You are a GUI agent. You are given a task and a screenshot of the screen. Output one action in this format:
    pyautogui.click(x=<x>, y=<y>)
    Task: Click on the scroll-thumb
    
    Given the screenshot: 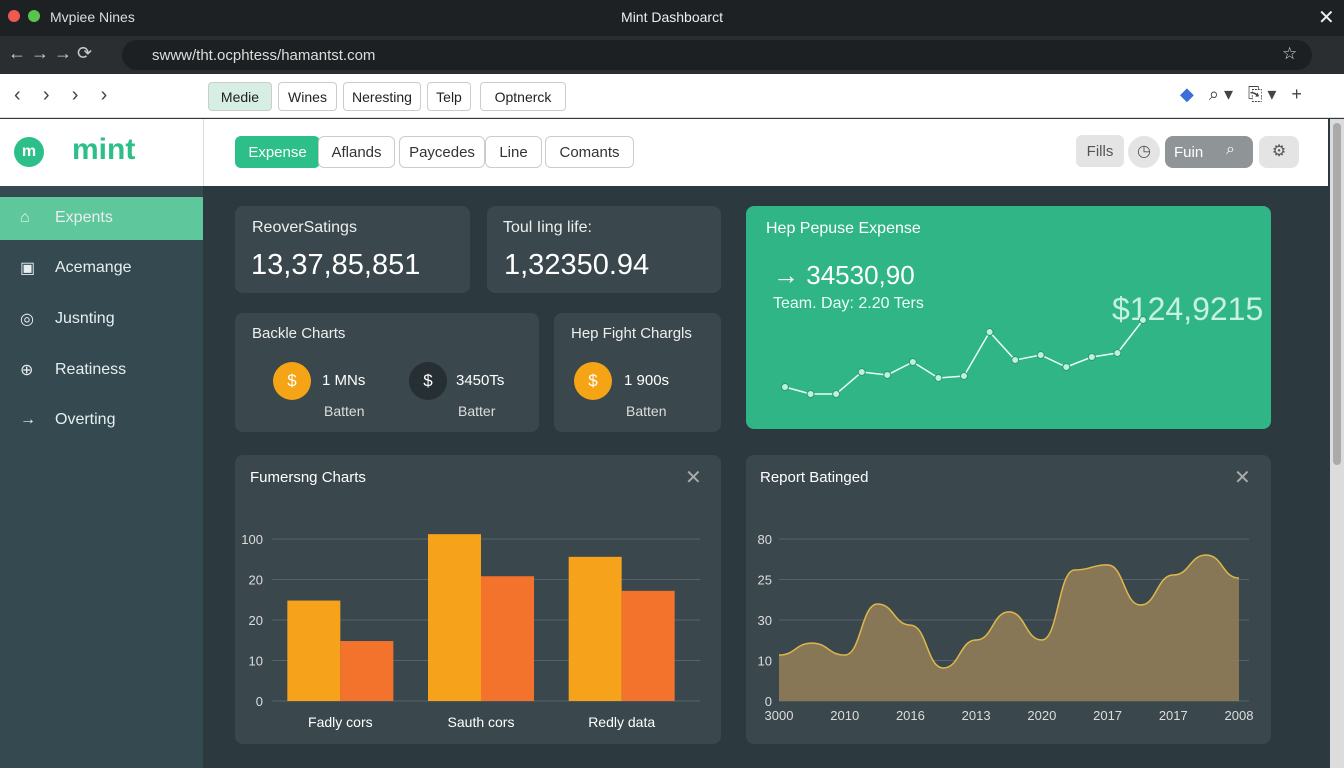 What is the action you would take?
    pyautogui.click(x=1337, y=294)
    